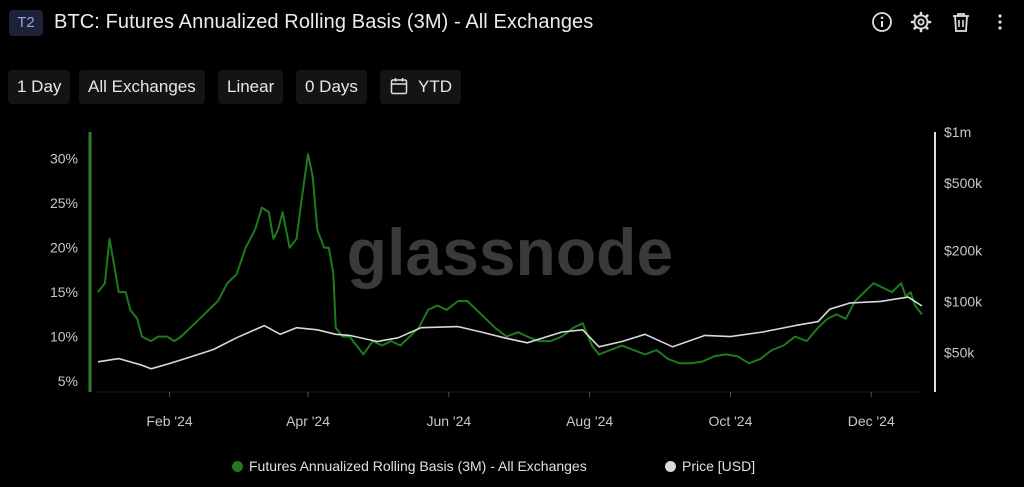 This screenshot has width=1024, height=487. Describe the element at coordinates (142, 87) in the screenshot. I see `exchange-selector: All Exchanges` at that location.